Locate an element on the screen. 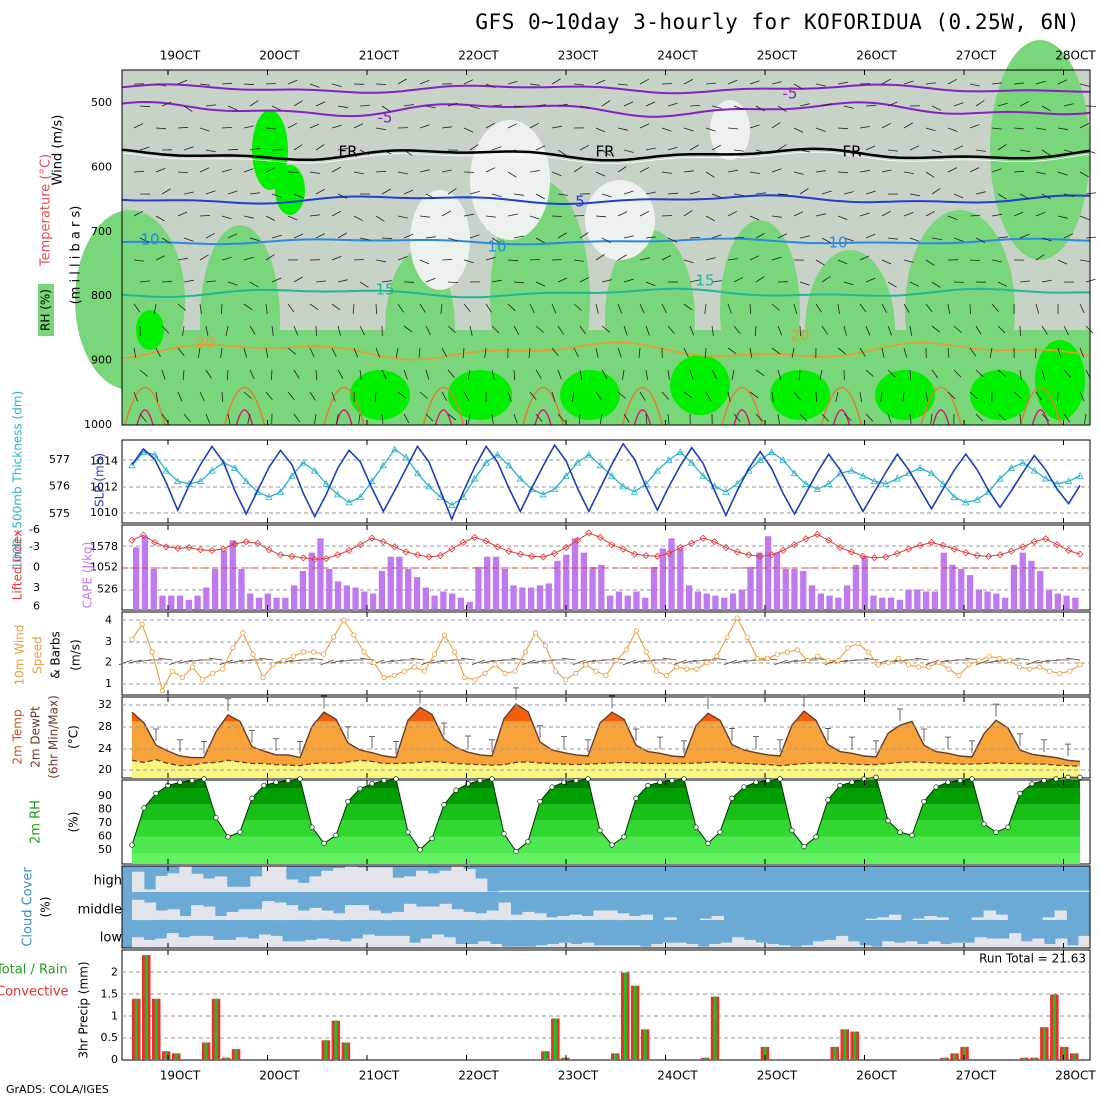 The height and width of the screenshot is (1100, 1100). rh-saturated-core is located at coordinates (290, 190).